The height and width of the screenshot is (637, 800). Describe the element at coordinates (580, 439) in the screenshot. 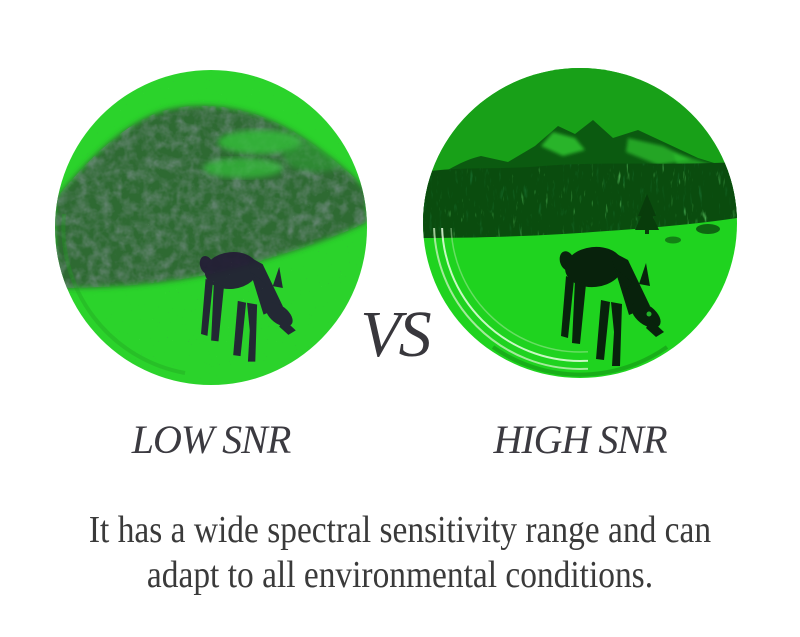

I see `high-snr-label: HIGH SNR` at that location.